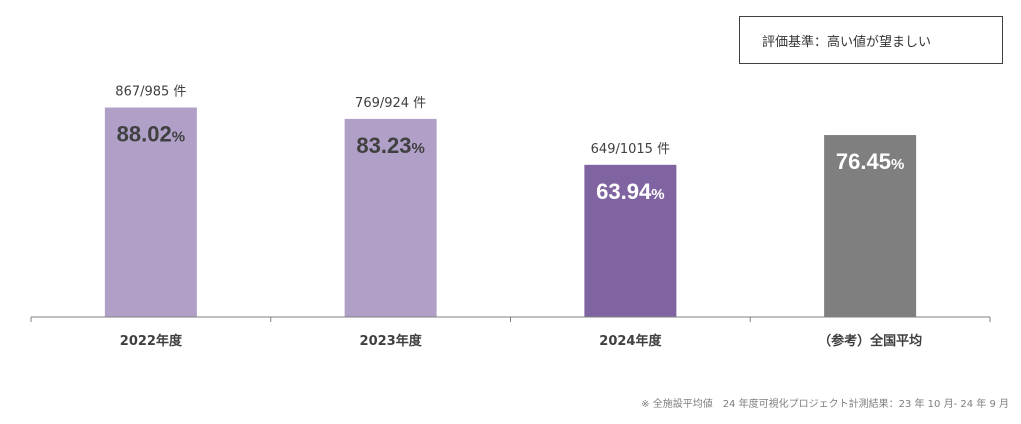 The height and width of the screenshot is (424, 1021). What do you see at coordinates (863, 161) in the screenshot?
I see `bar-value-number: 76.45` at bounding box center [863, 161].